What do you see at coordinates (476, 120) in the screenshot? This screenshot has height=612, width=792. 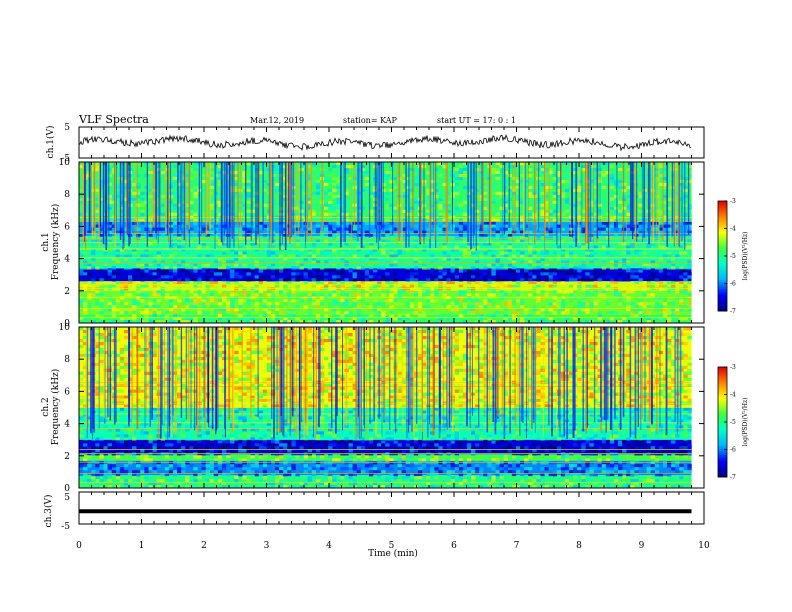 I see `start-ut-label: start UT = 17: 0 : 1` at bounding box center [476, 120].